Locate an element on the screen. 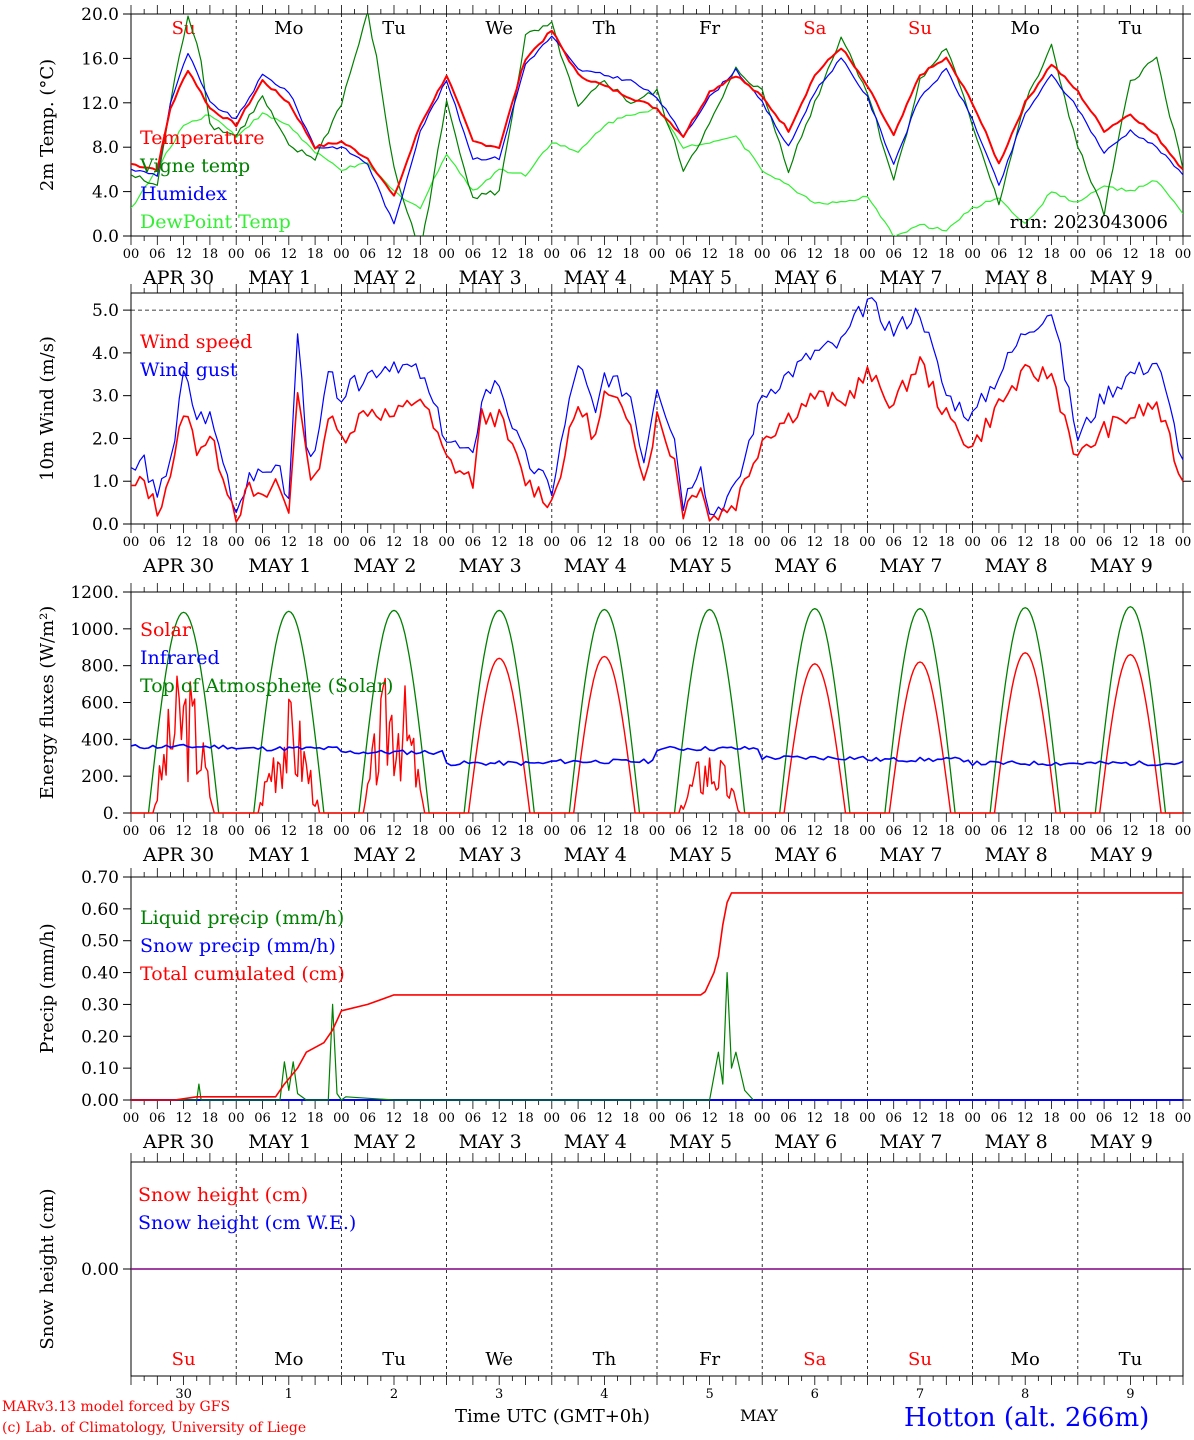 This screenshot has width=1194, height=1440. panel-4-ytick-label: 0.10 is located at coordinates (100, 1069).